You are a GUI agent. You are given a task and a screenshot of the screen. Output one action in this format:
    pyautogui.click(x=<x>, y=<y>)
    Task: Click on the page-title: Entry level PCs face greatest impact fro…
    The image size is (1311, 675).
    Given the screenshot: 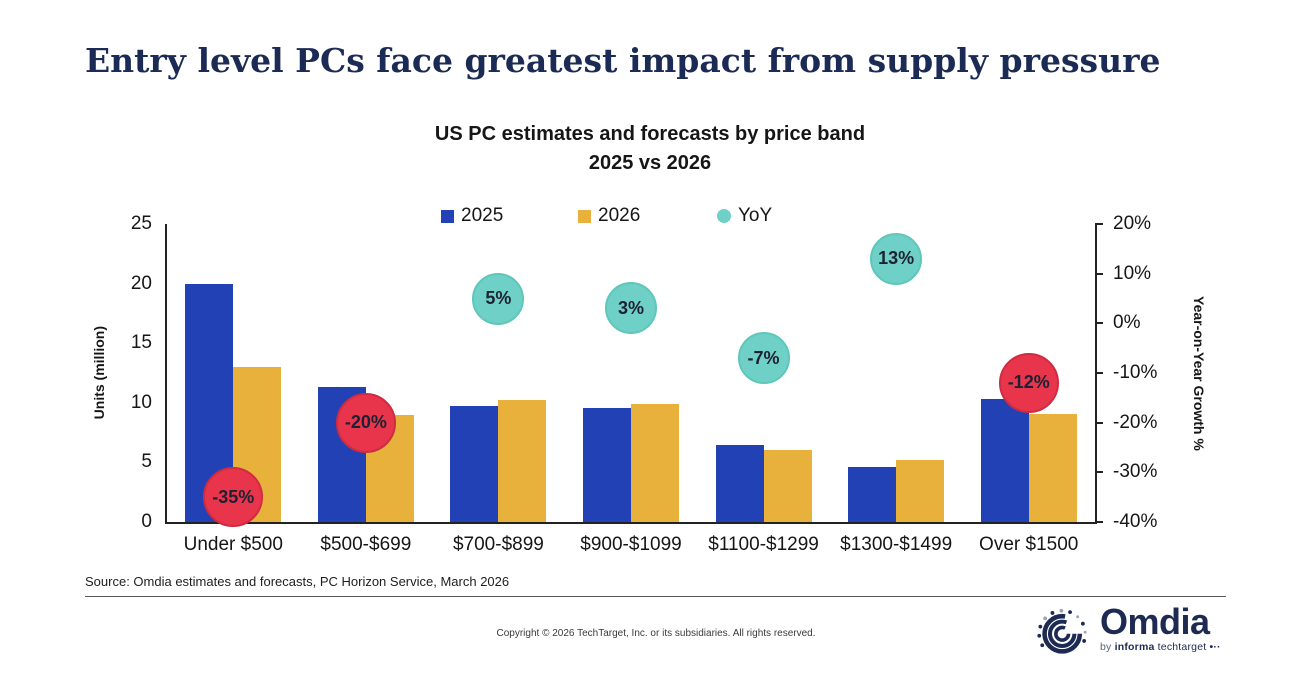 What is the action you would take?
    pyautogui.click(x=623, y=60)
    